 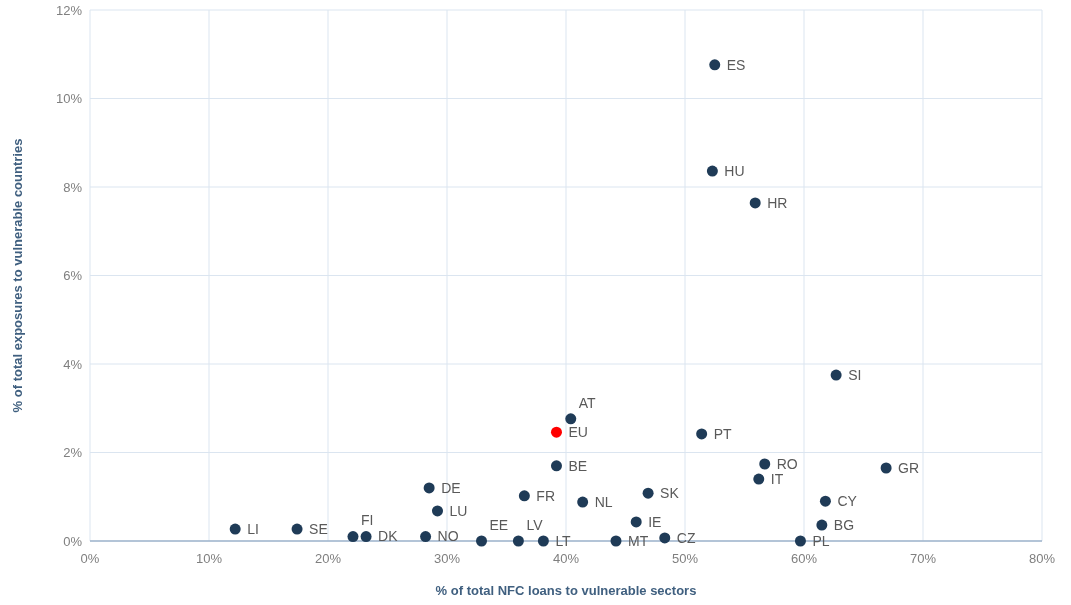 What do you see at coordinates (90, 558) in the screenshot?
I see `x-tick-label: 0%` at bounding box center [90, 558].